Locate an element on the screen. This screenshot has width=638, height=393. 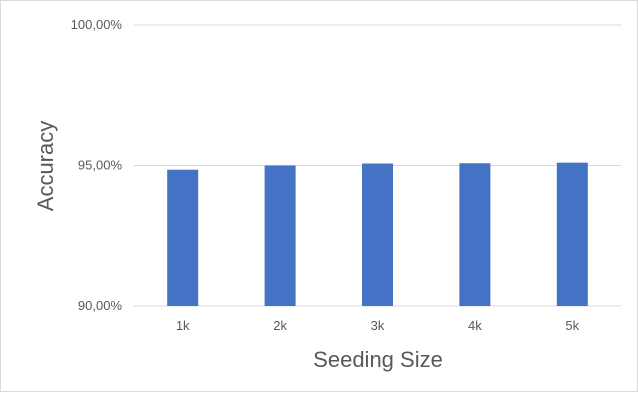
x-tick-labels: 1k 2k 3k 4k 5k is located at coordinates (378, 325).